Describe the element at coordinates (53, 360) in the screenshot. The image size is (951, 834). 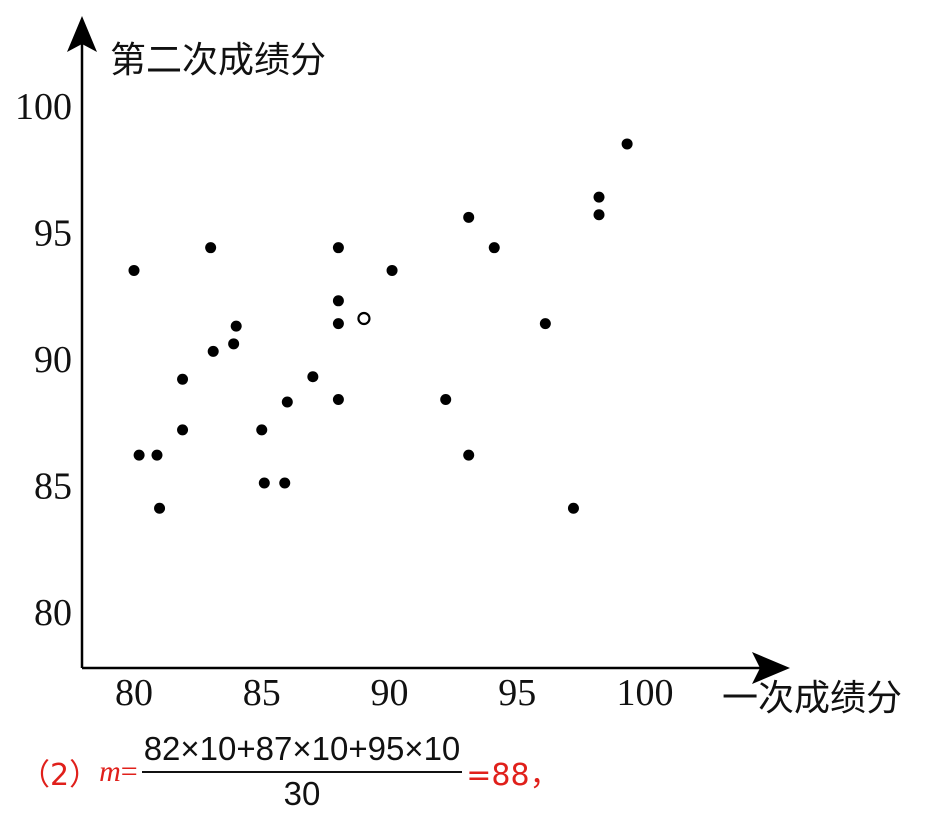
I see `y-tick-label: 90` at that location.